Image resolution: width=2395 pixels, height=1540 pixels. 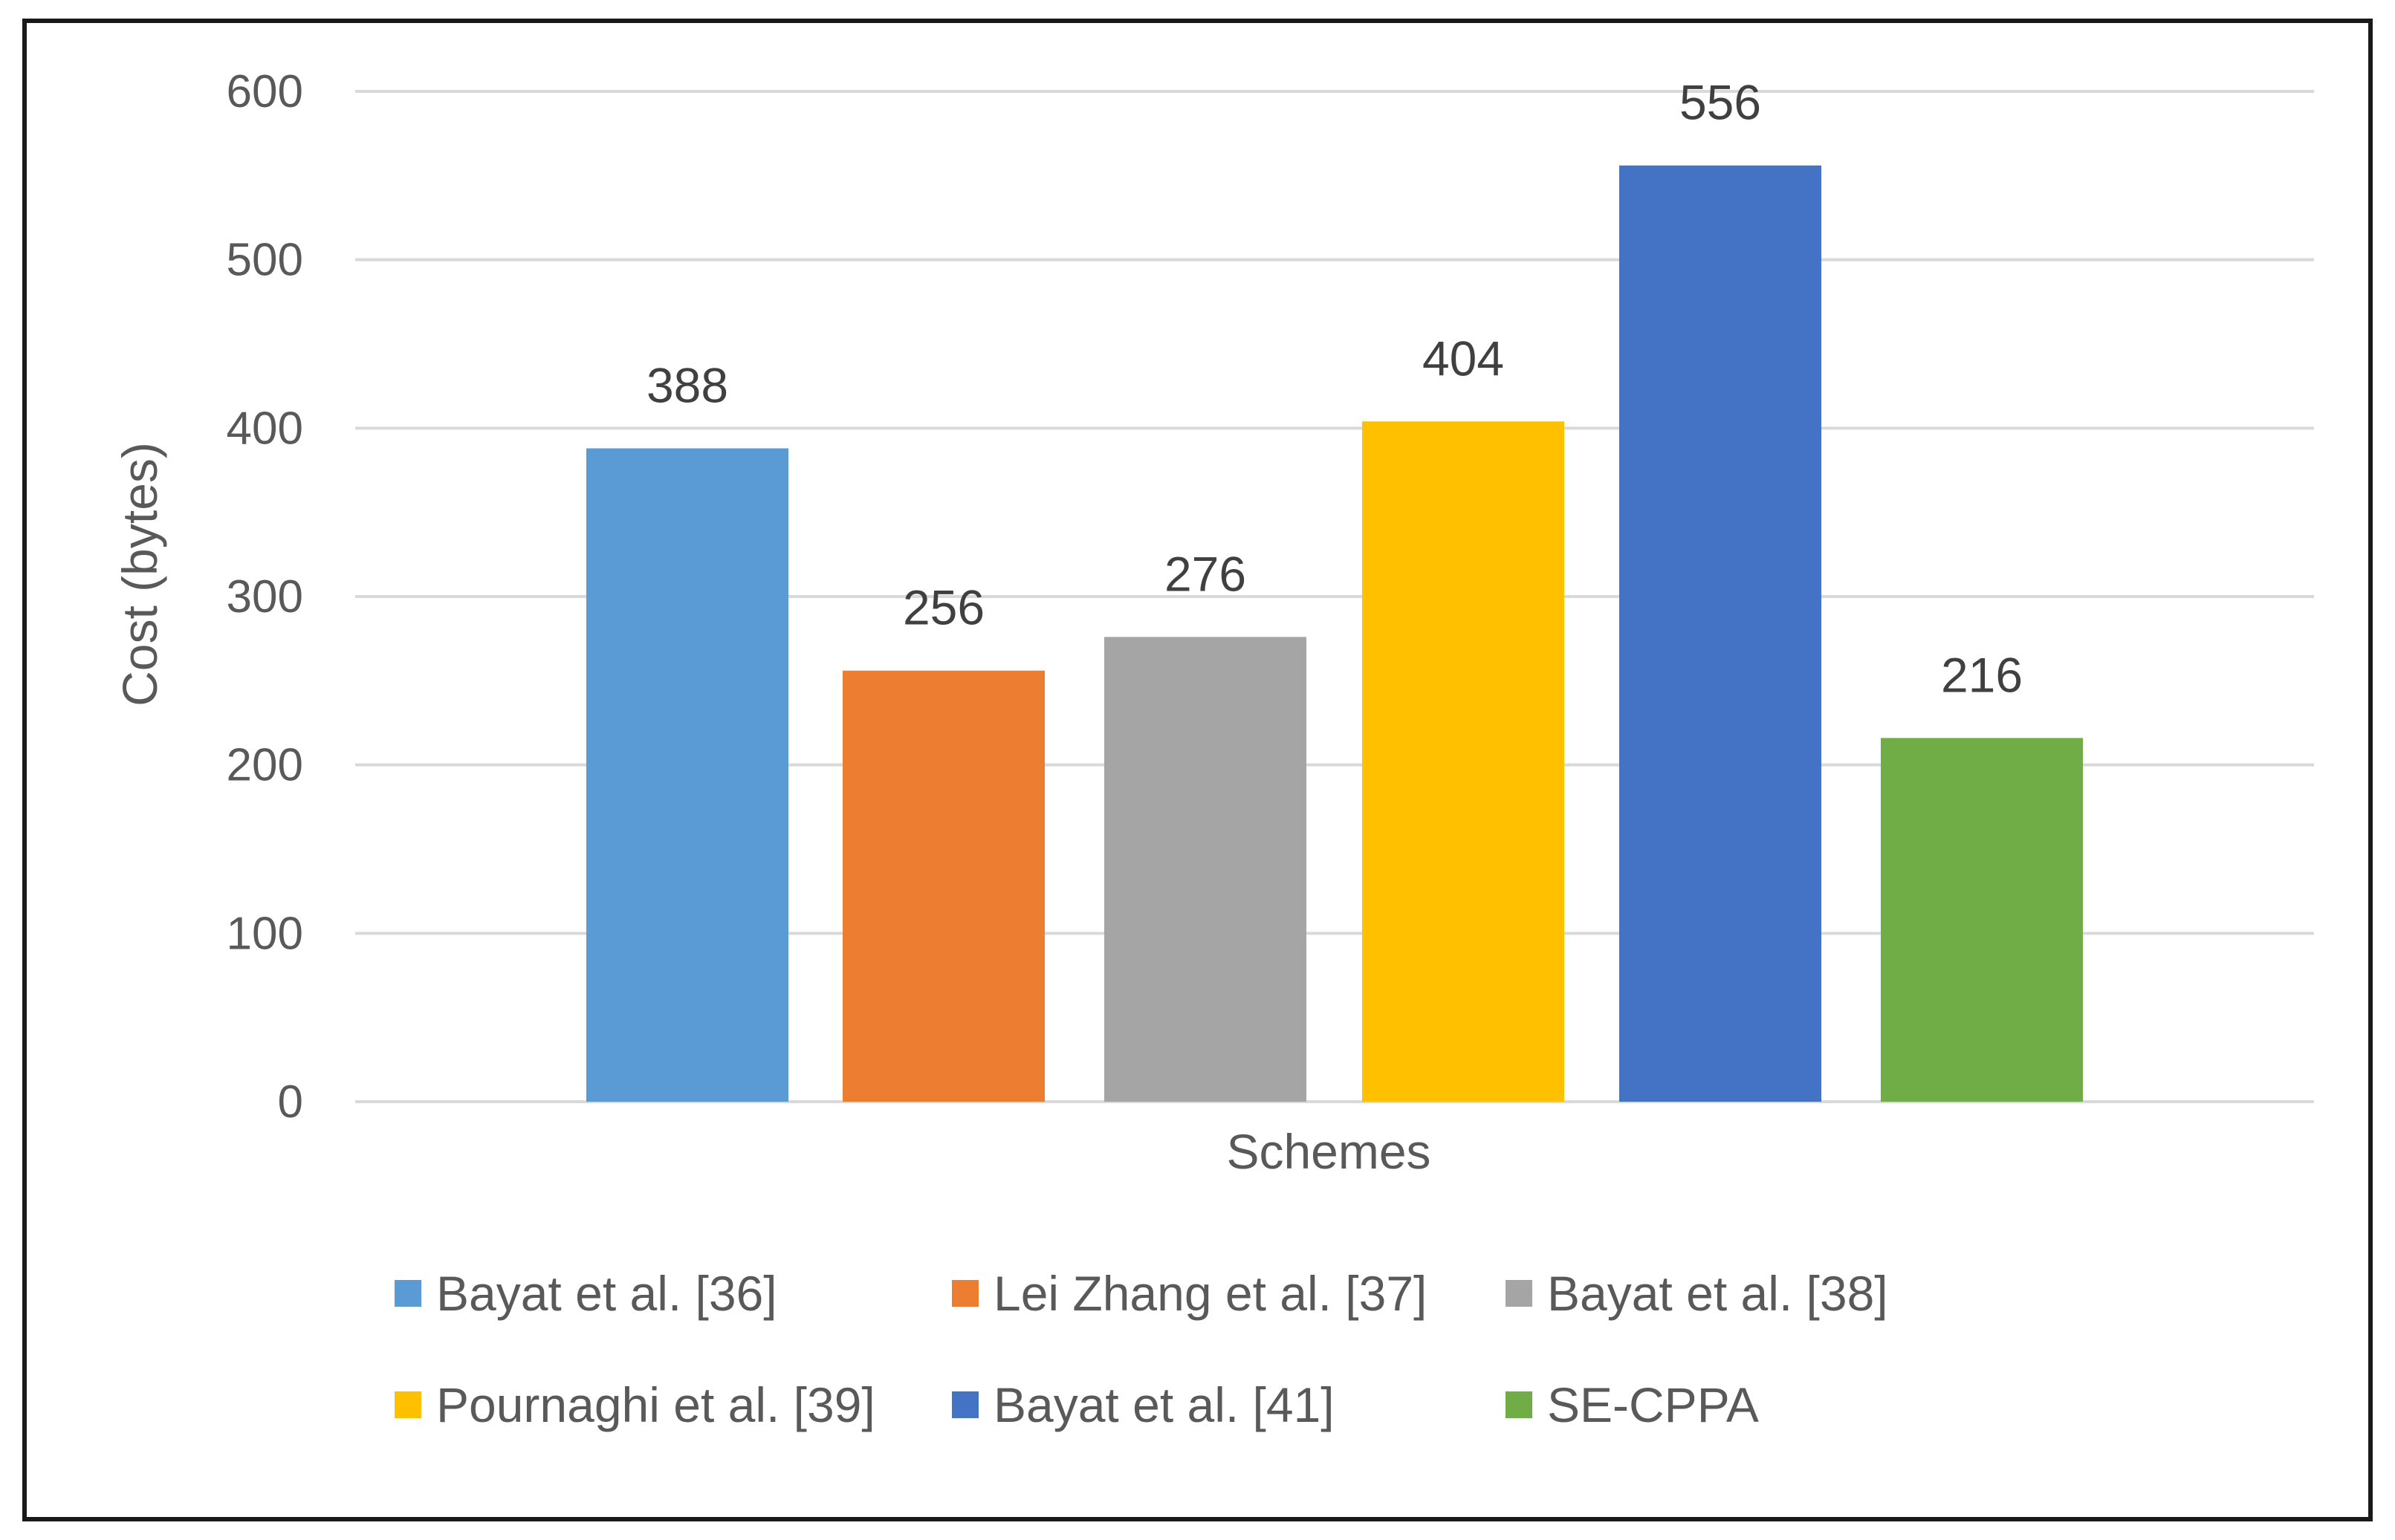 I want to click on data-label-3: 276, so click(x=1205, y=573).